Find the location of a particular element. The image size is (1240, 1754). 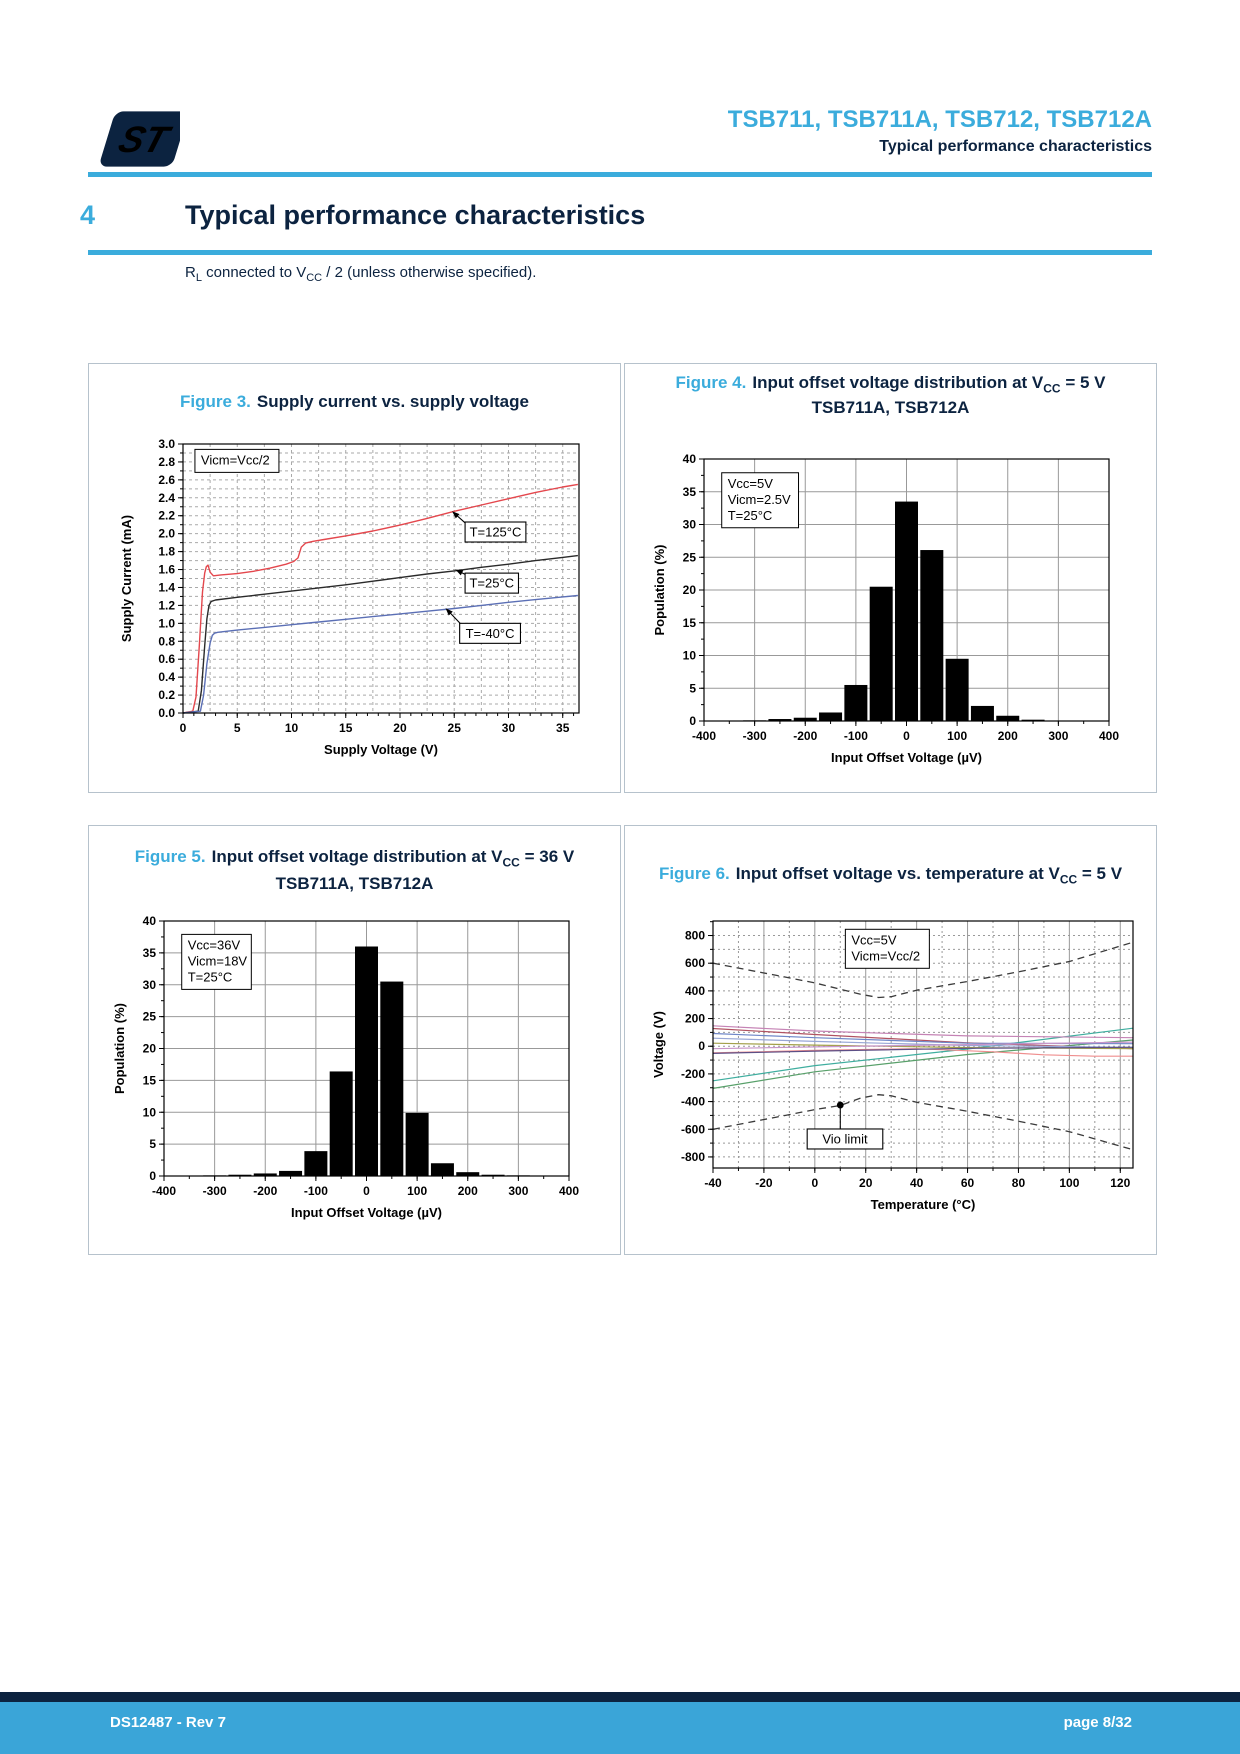

svg-text: 1.2 is located at coordinates (166, 605).